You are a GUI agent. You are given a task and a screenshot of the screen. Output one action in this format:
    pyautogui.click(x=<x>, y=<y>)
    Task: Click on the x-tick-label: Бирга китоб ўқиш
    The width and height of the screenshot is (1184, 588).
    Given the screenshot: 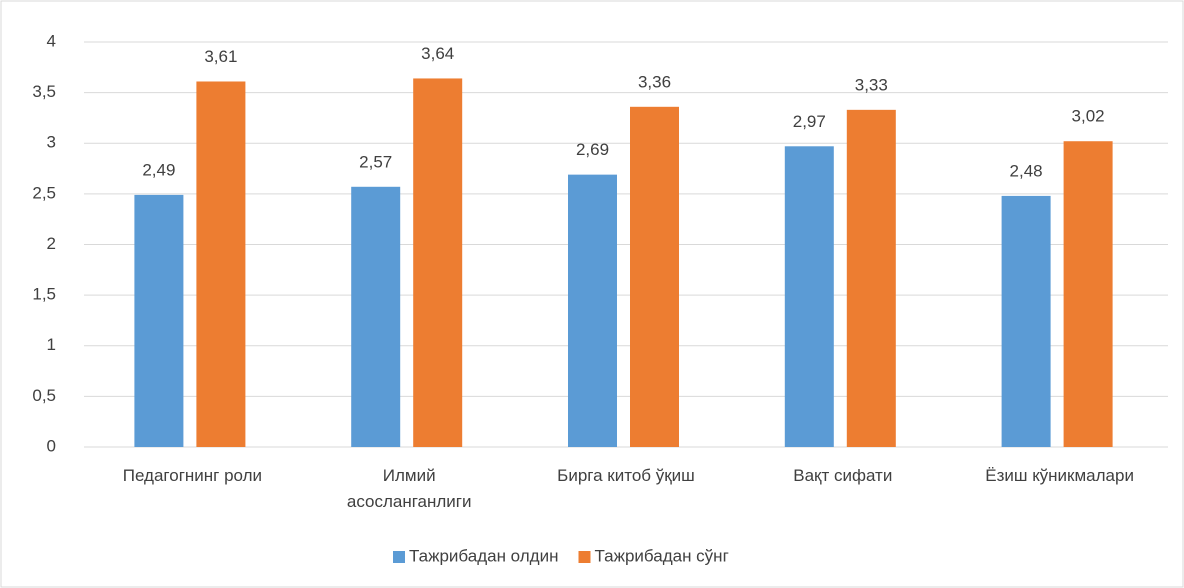 What is the action you would take?
    pyautogui.click(x=626, y=475)
    